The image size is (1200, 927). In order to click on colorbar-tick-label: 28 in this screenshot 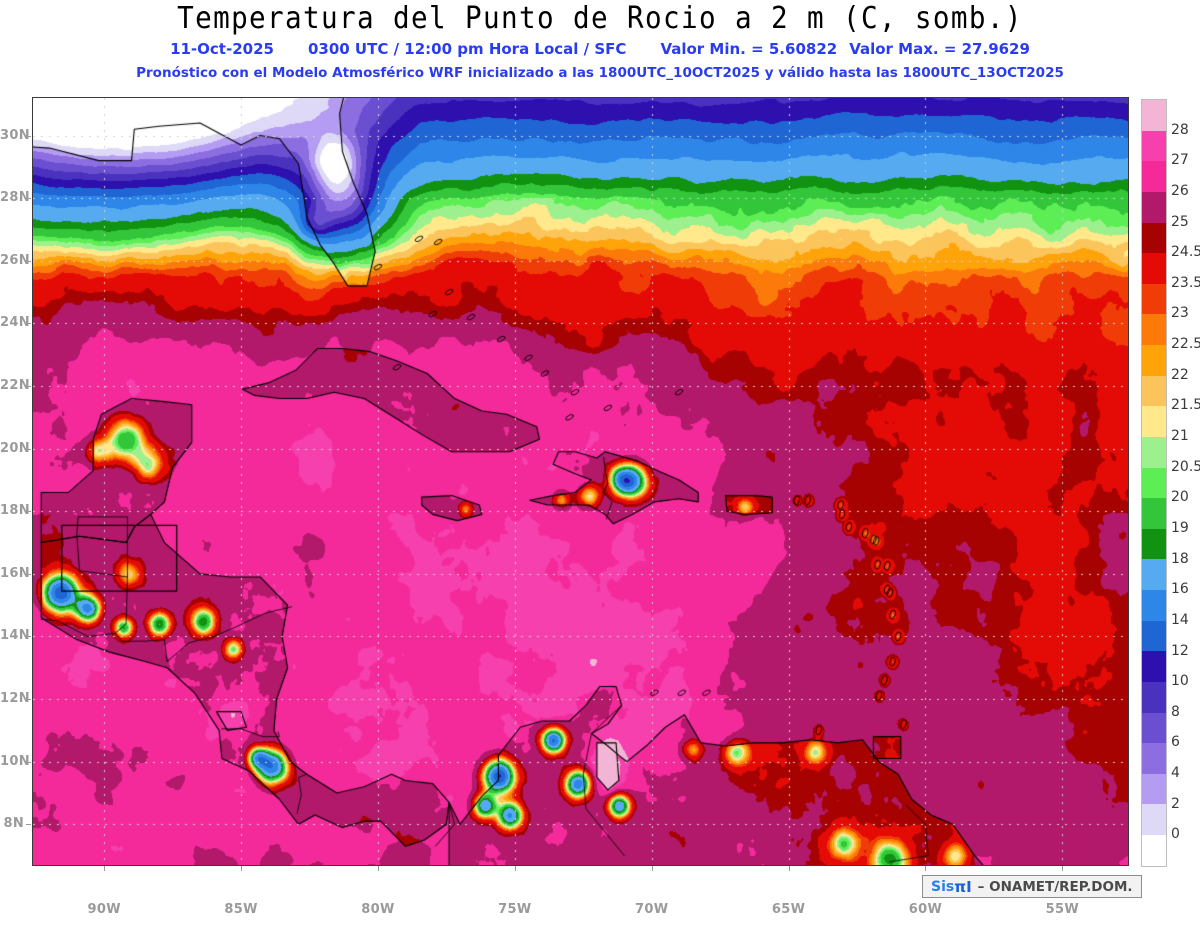, I will do `click(1180, 129)`.